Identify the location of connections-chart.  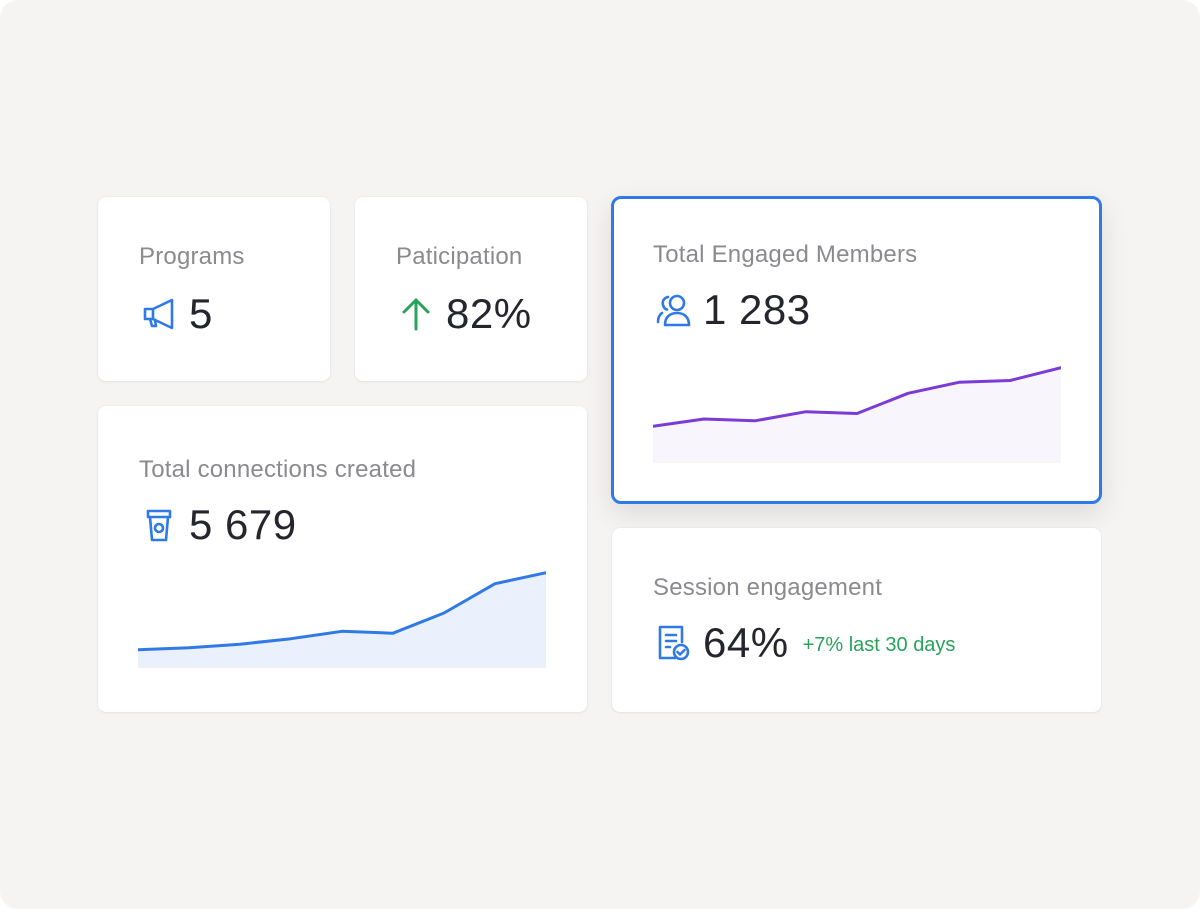
(342, 619).